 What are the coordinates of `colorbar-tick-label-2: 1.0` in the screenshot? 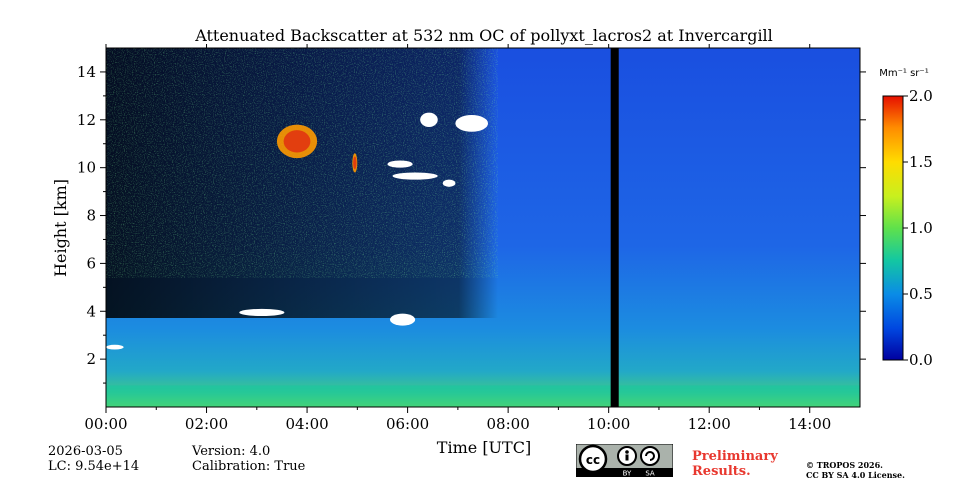 It's located at (921, 228).